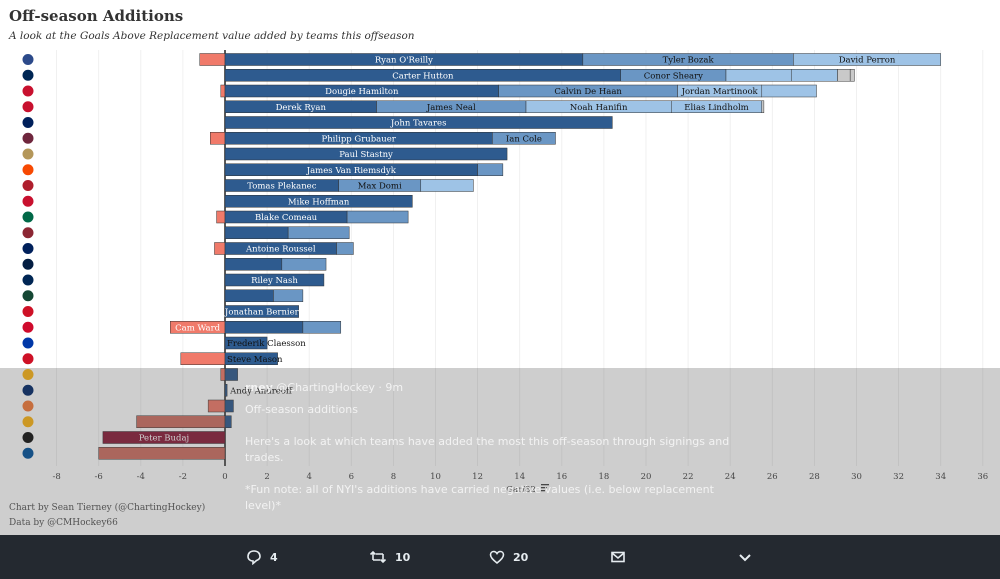 The height and width of the screenshot is (579, 1000). What do you see at coordinates (730, 477) in the screenshot?
I see `x-tick-label: 24` at bounding box center [730, 477].